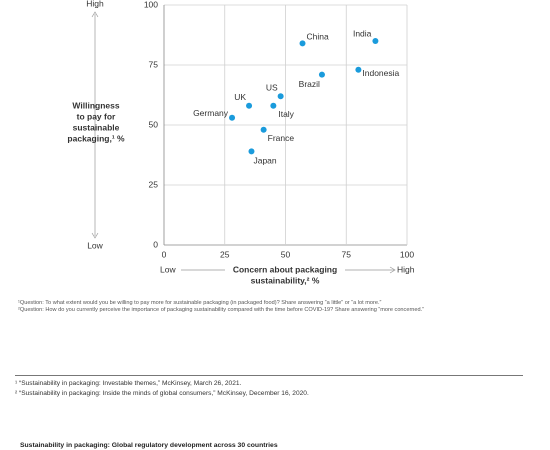 The image size is (550, 450). I want to click on y-axis-label: packaging,¹ %, so click(96, 138).